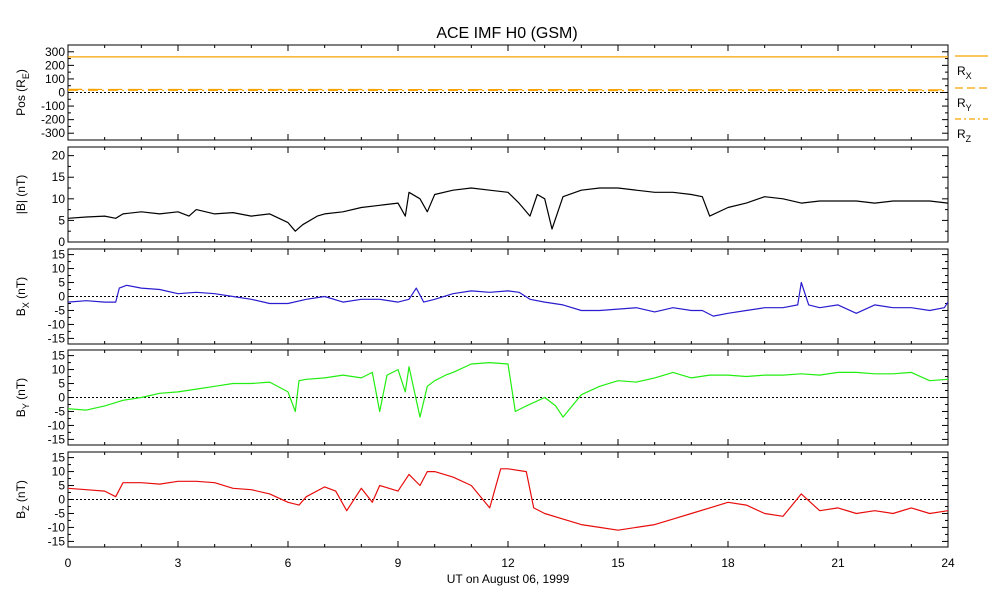 Image resolution: width=993 pixels, height=600 pixels. I want to click on x-axis-label: UT on August 06, 1999, so click(508, 579).